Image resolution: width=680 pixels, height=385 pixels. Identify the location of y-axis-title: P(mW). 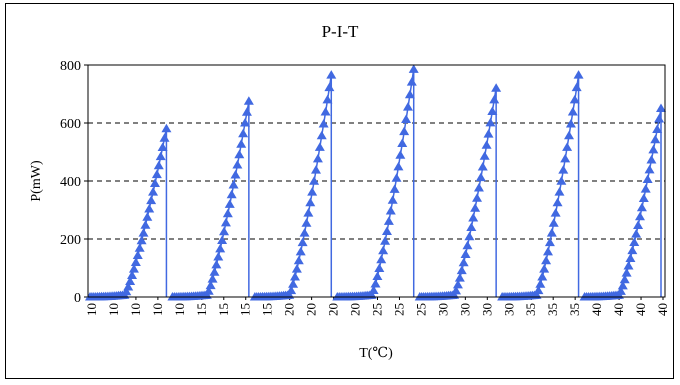
(36, 181).